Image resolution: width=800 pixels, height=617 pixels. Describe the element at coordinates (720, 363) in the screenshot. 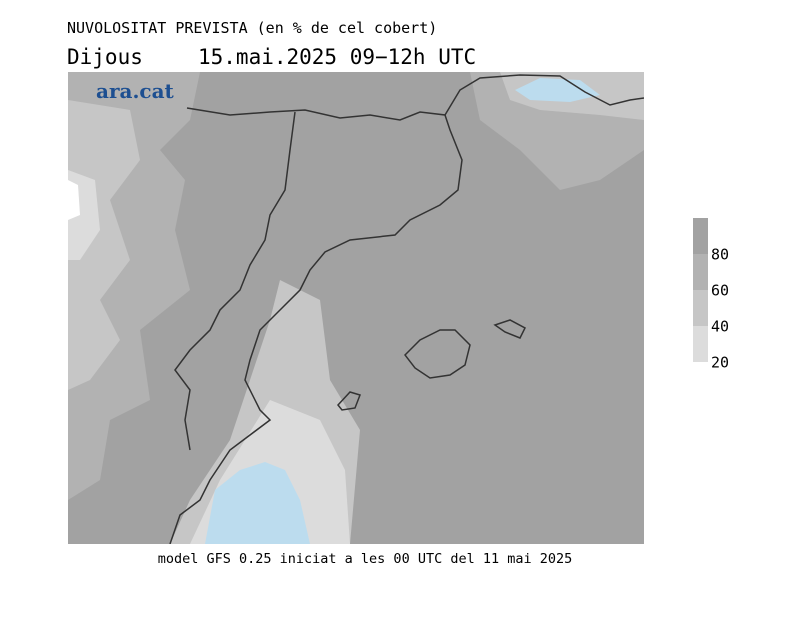

I see `legend-label: 20` at that location.